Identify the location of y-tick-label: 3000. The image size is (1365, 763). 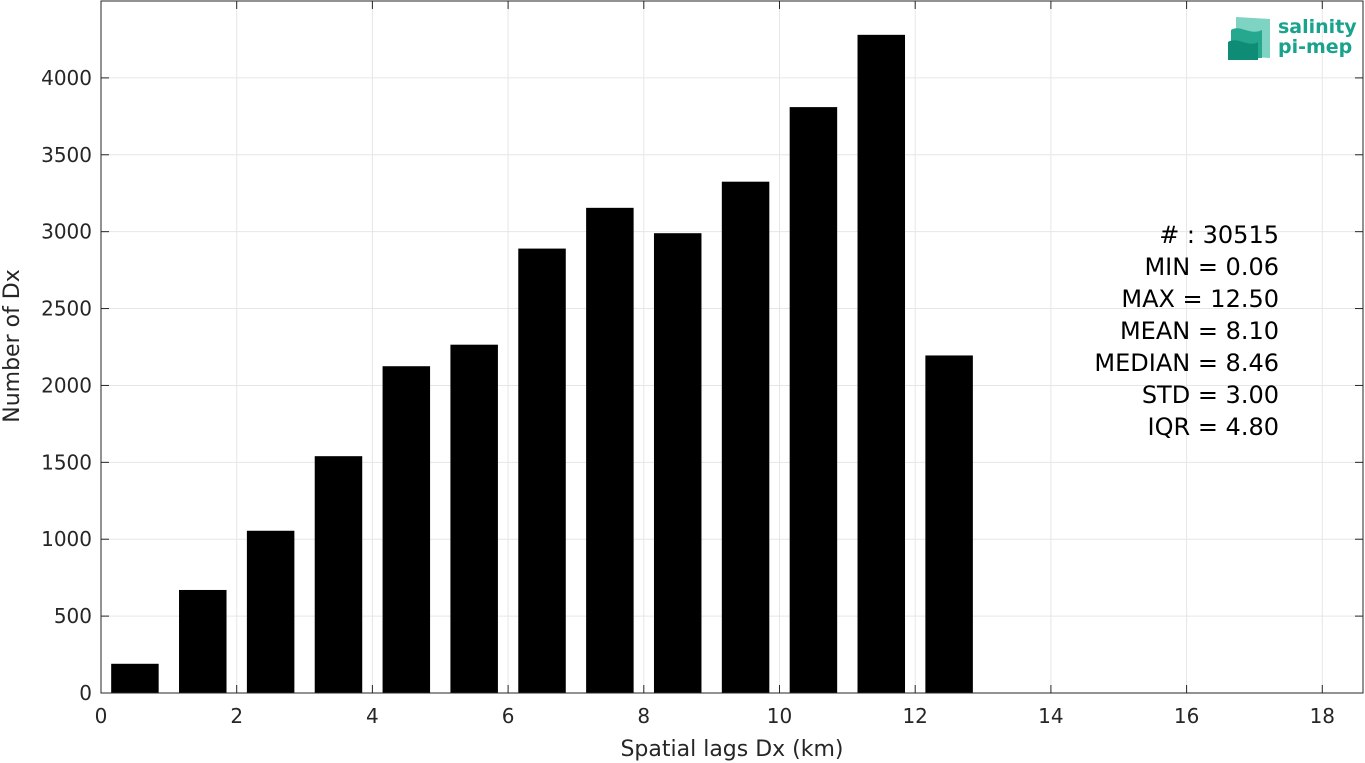
(66, 232).